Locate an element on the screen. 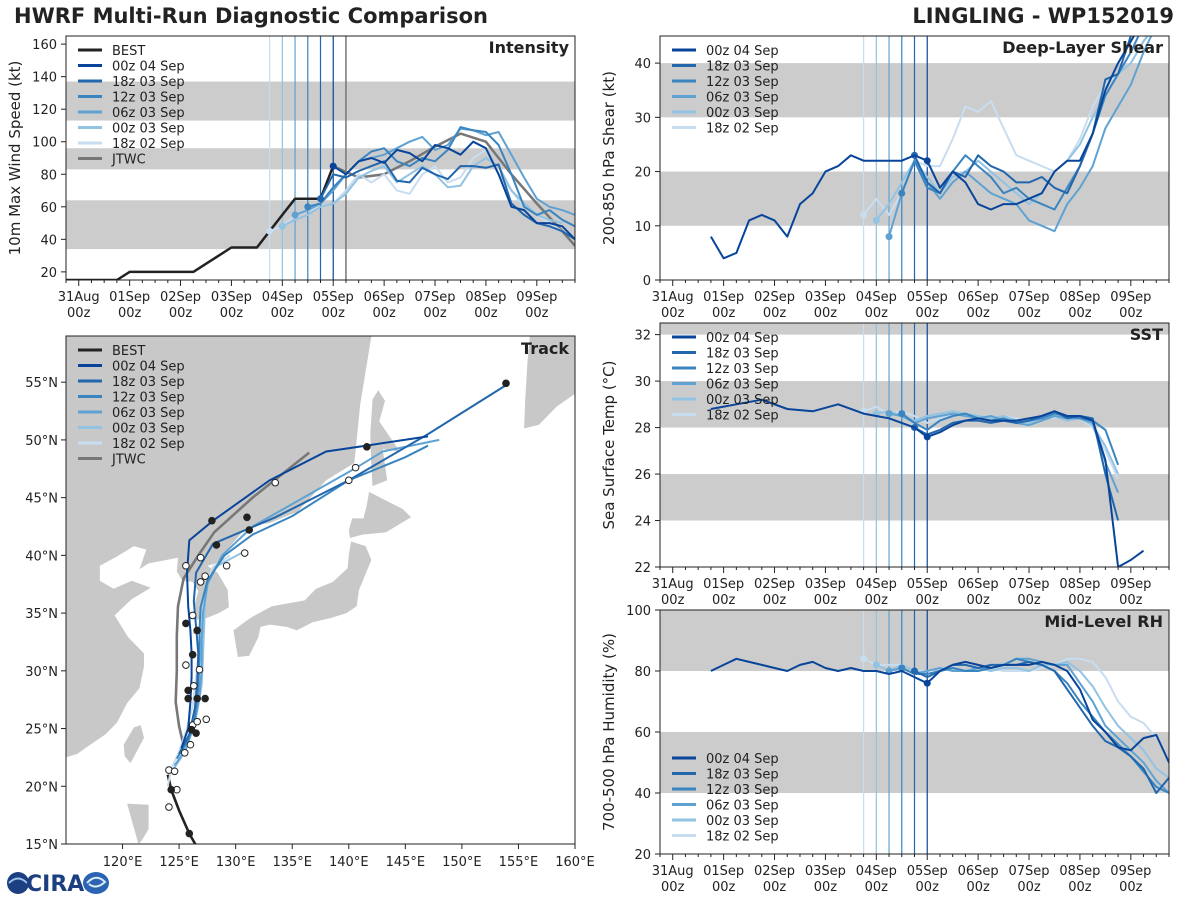  track-legend-label: 00z 04 Sep is located at coordinates (148, 367).